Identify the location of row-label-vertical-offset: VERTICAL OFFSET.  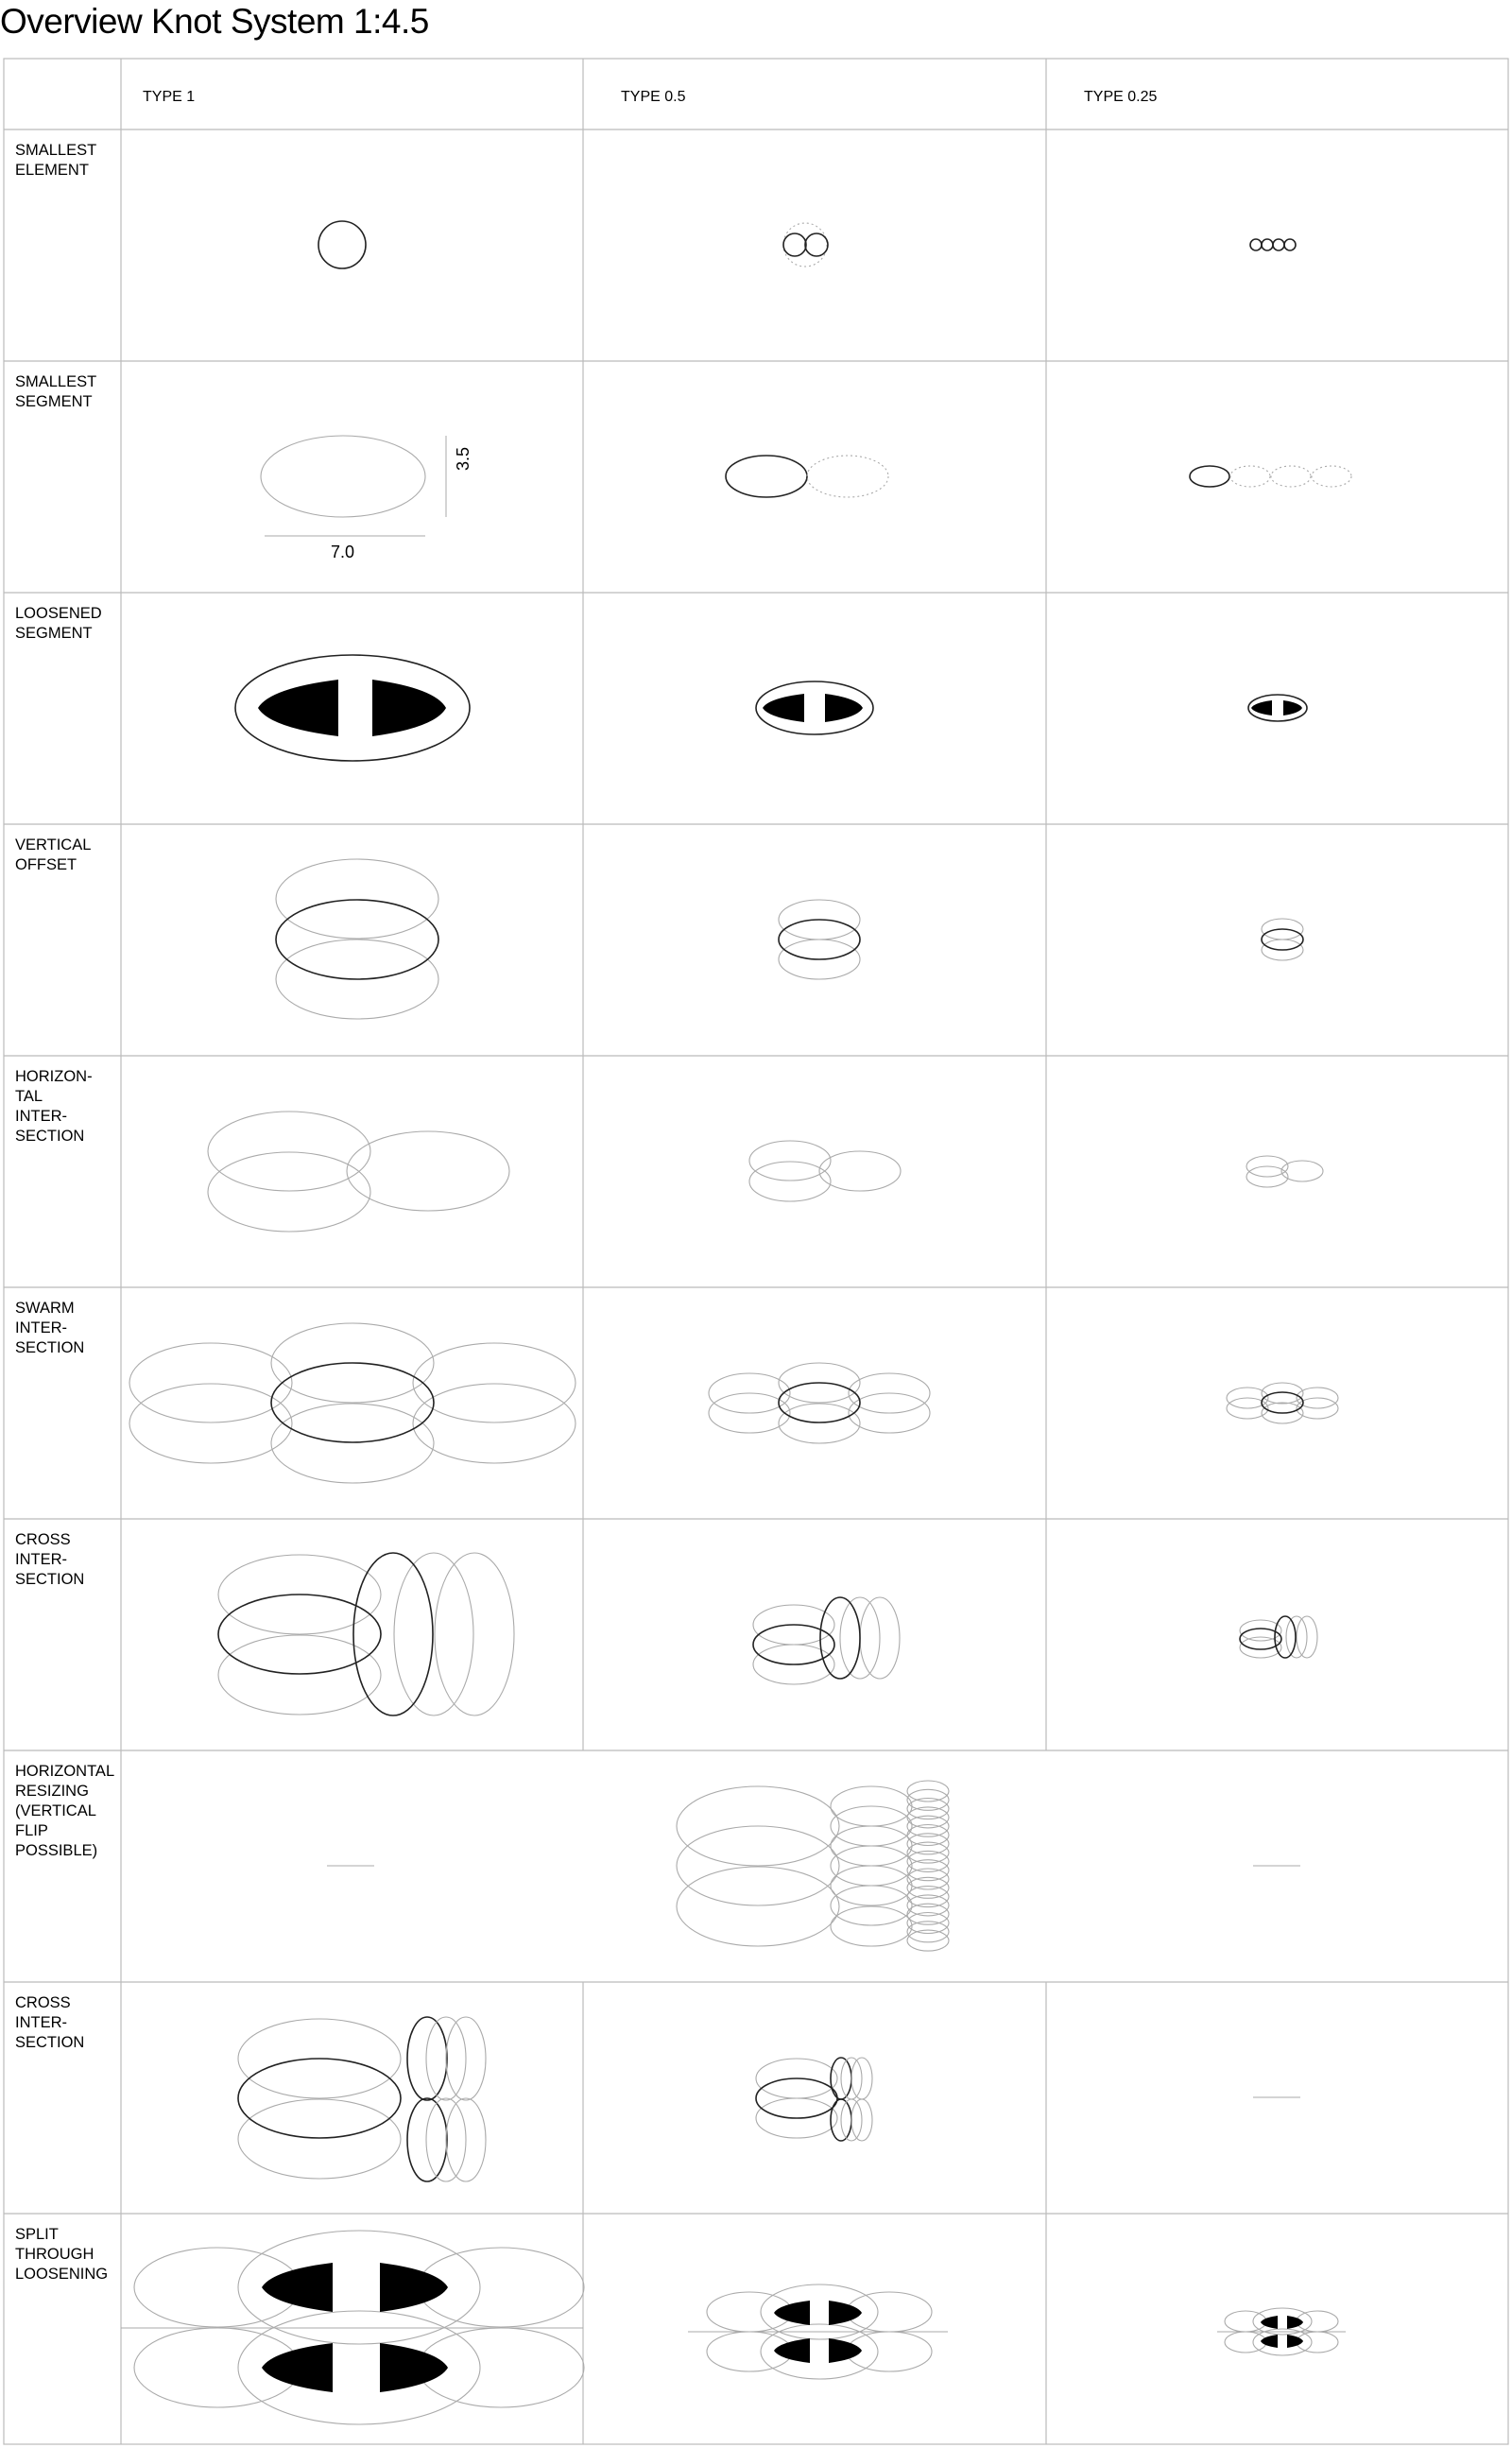
(53, 854).